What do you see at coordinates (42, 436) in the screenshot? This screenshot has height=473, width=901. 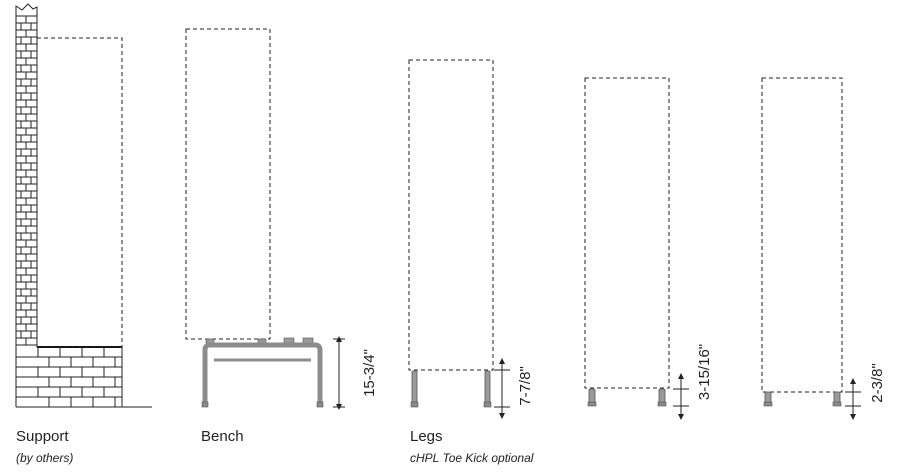 I see `support-label: Support` at bounding box center [42, 436].